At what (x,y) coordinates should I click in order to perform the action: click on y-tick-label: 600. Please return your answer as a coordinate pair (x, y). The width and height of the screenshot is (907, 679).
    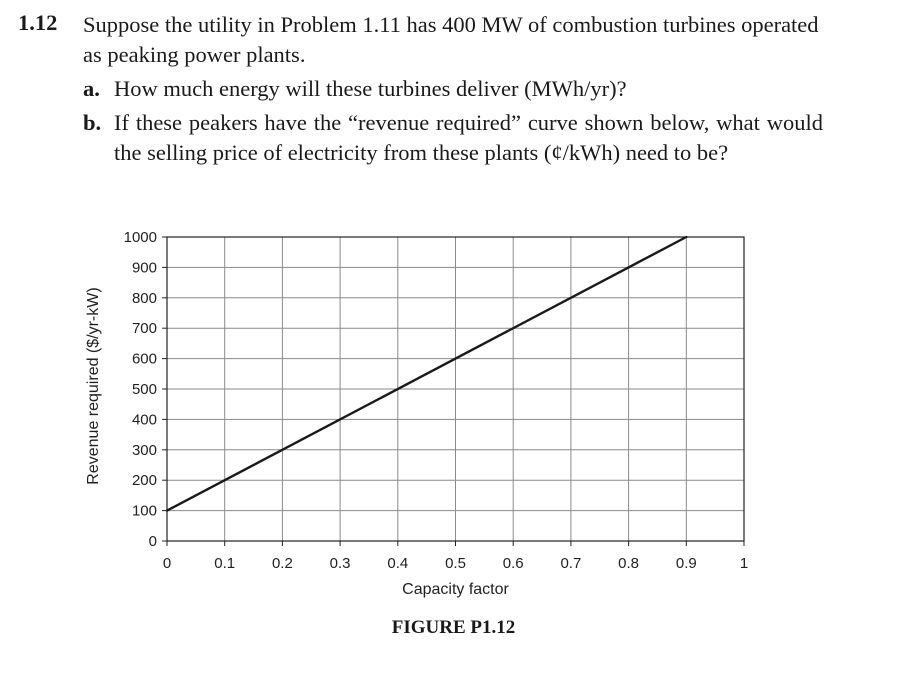
    Looking at the image, I should click on (144, 359).